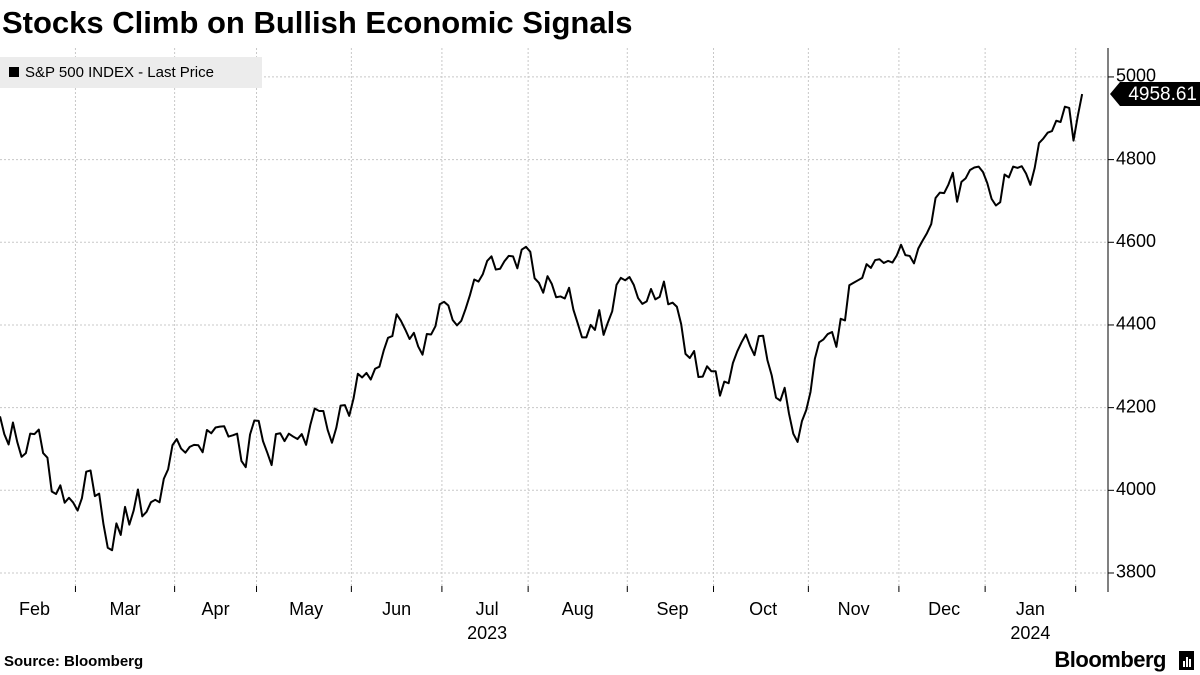  What do you see at coordinates (944, 609) in the screenshot?
I see `x-tick-label: Dec` at bounding box center [944, 609].